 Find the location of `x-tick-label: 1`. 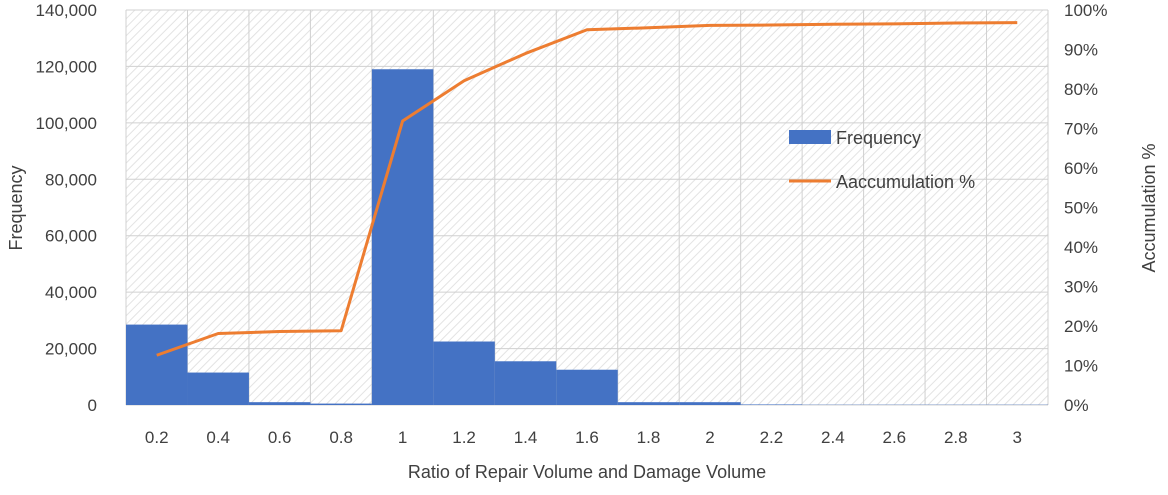

x-tick-label: 1 is located at coordinates (402, 437).